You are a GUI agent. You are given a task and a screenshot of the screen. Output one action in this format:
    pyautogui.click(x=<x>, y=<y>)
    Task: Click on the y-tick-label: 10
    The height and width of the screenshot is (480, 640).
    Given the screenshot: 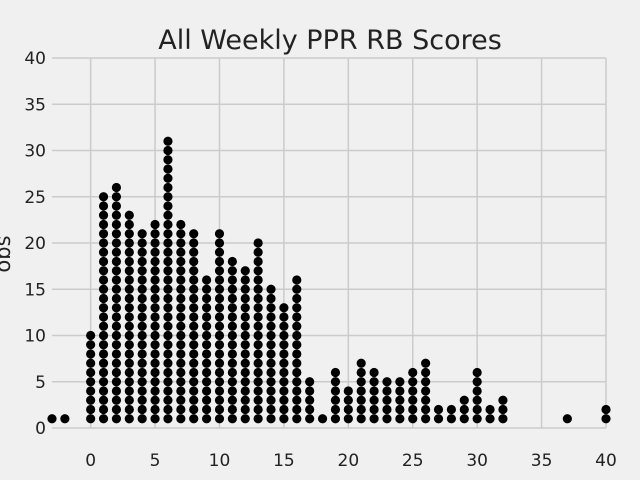 What is the action you would take?
    pyautogui.click(x=35, y=337)
    